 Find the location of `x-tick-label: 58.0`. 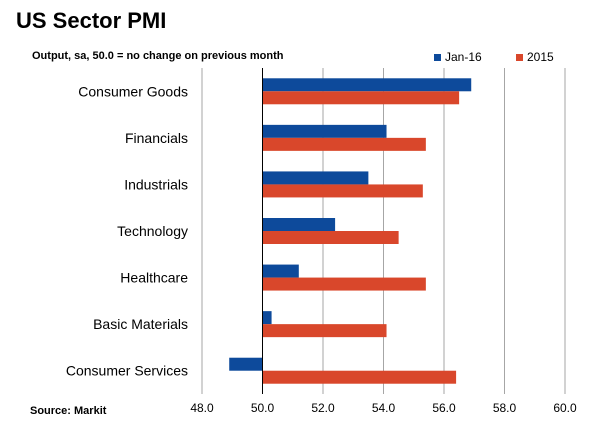

x-tick-label: 58.0 is located at coordinates (505, 408).